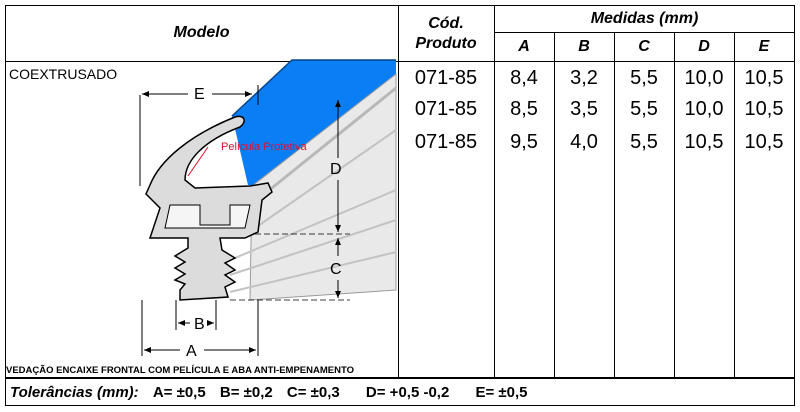 This screenshot has height=412, width=800. I want to click on header-modelo: Modelo, so click(201, 32).